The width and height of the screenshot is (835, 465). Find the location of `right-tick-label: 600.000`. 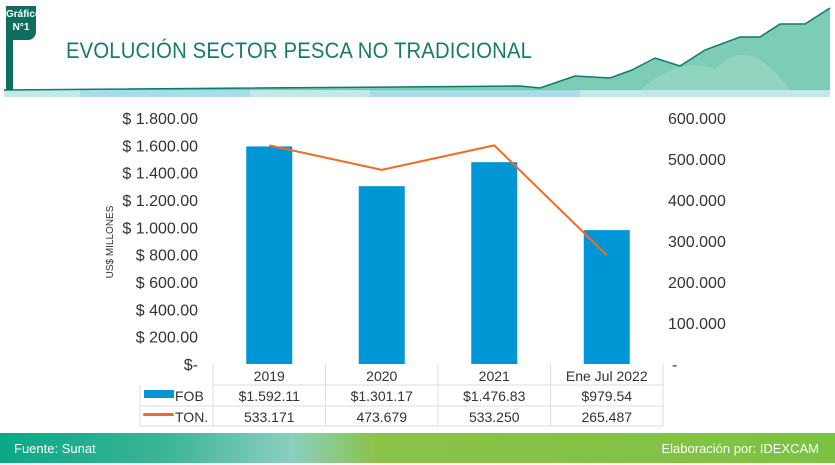

right-tick-label: 600.000 is located at coordinates (697, 119).